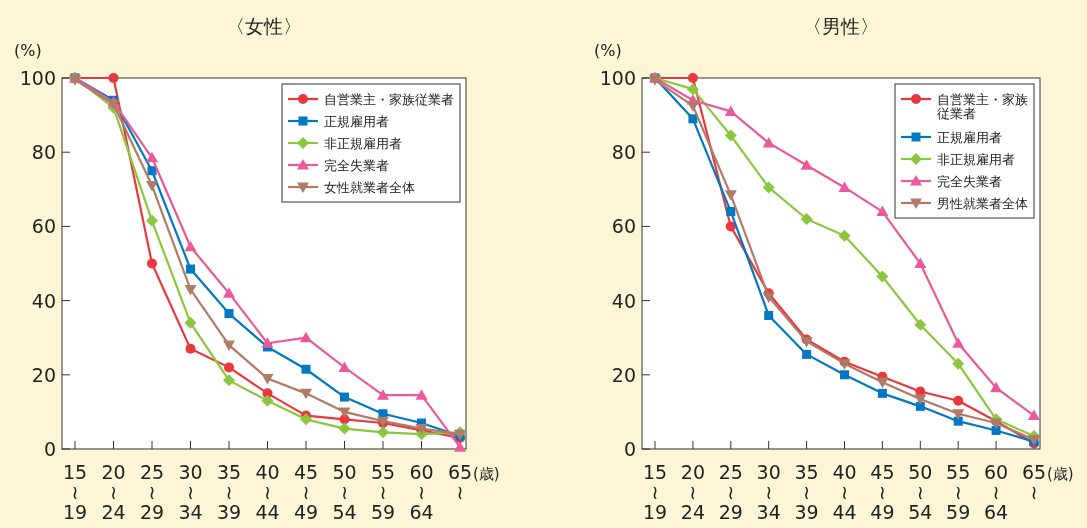 The width and height of the screenshot is (1087, 528). Describe the element at coordinates (369, 187) in the screenshot. I see `legend-label: 女性就業者全体` at that location.